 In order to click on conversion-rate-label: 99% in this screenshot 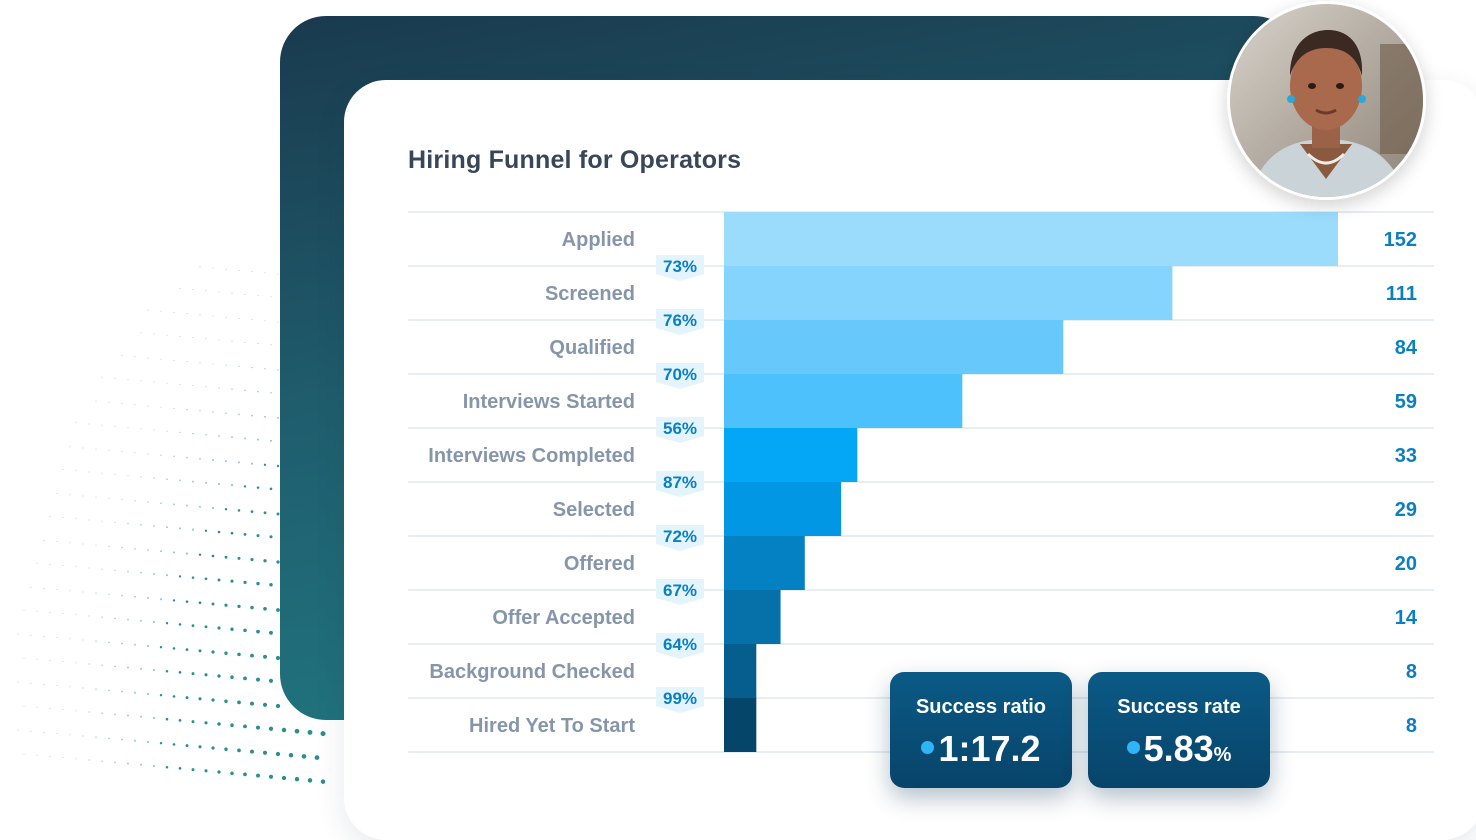, I will do `click(680, 698)`.